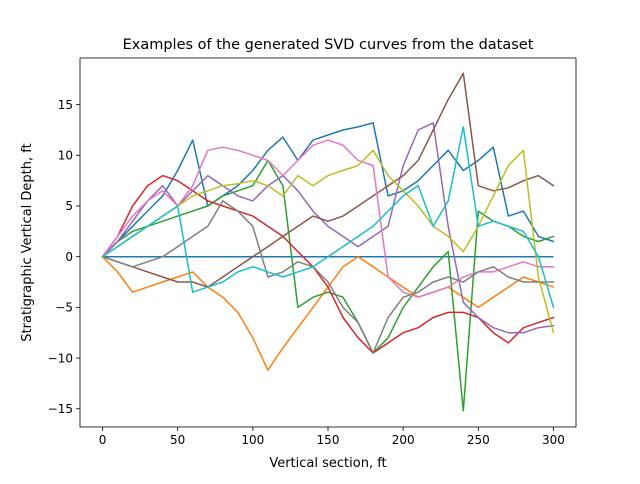 The width and height of the screenshot is (640, 484). Describe the element at coordinates (69, 257) in the screenshot. I see `y-tick-label: 0` at that location.